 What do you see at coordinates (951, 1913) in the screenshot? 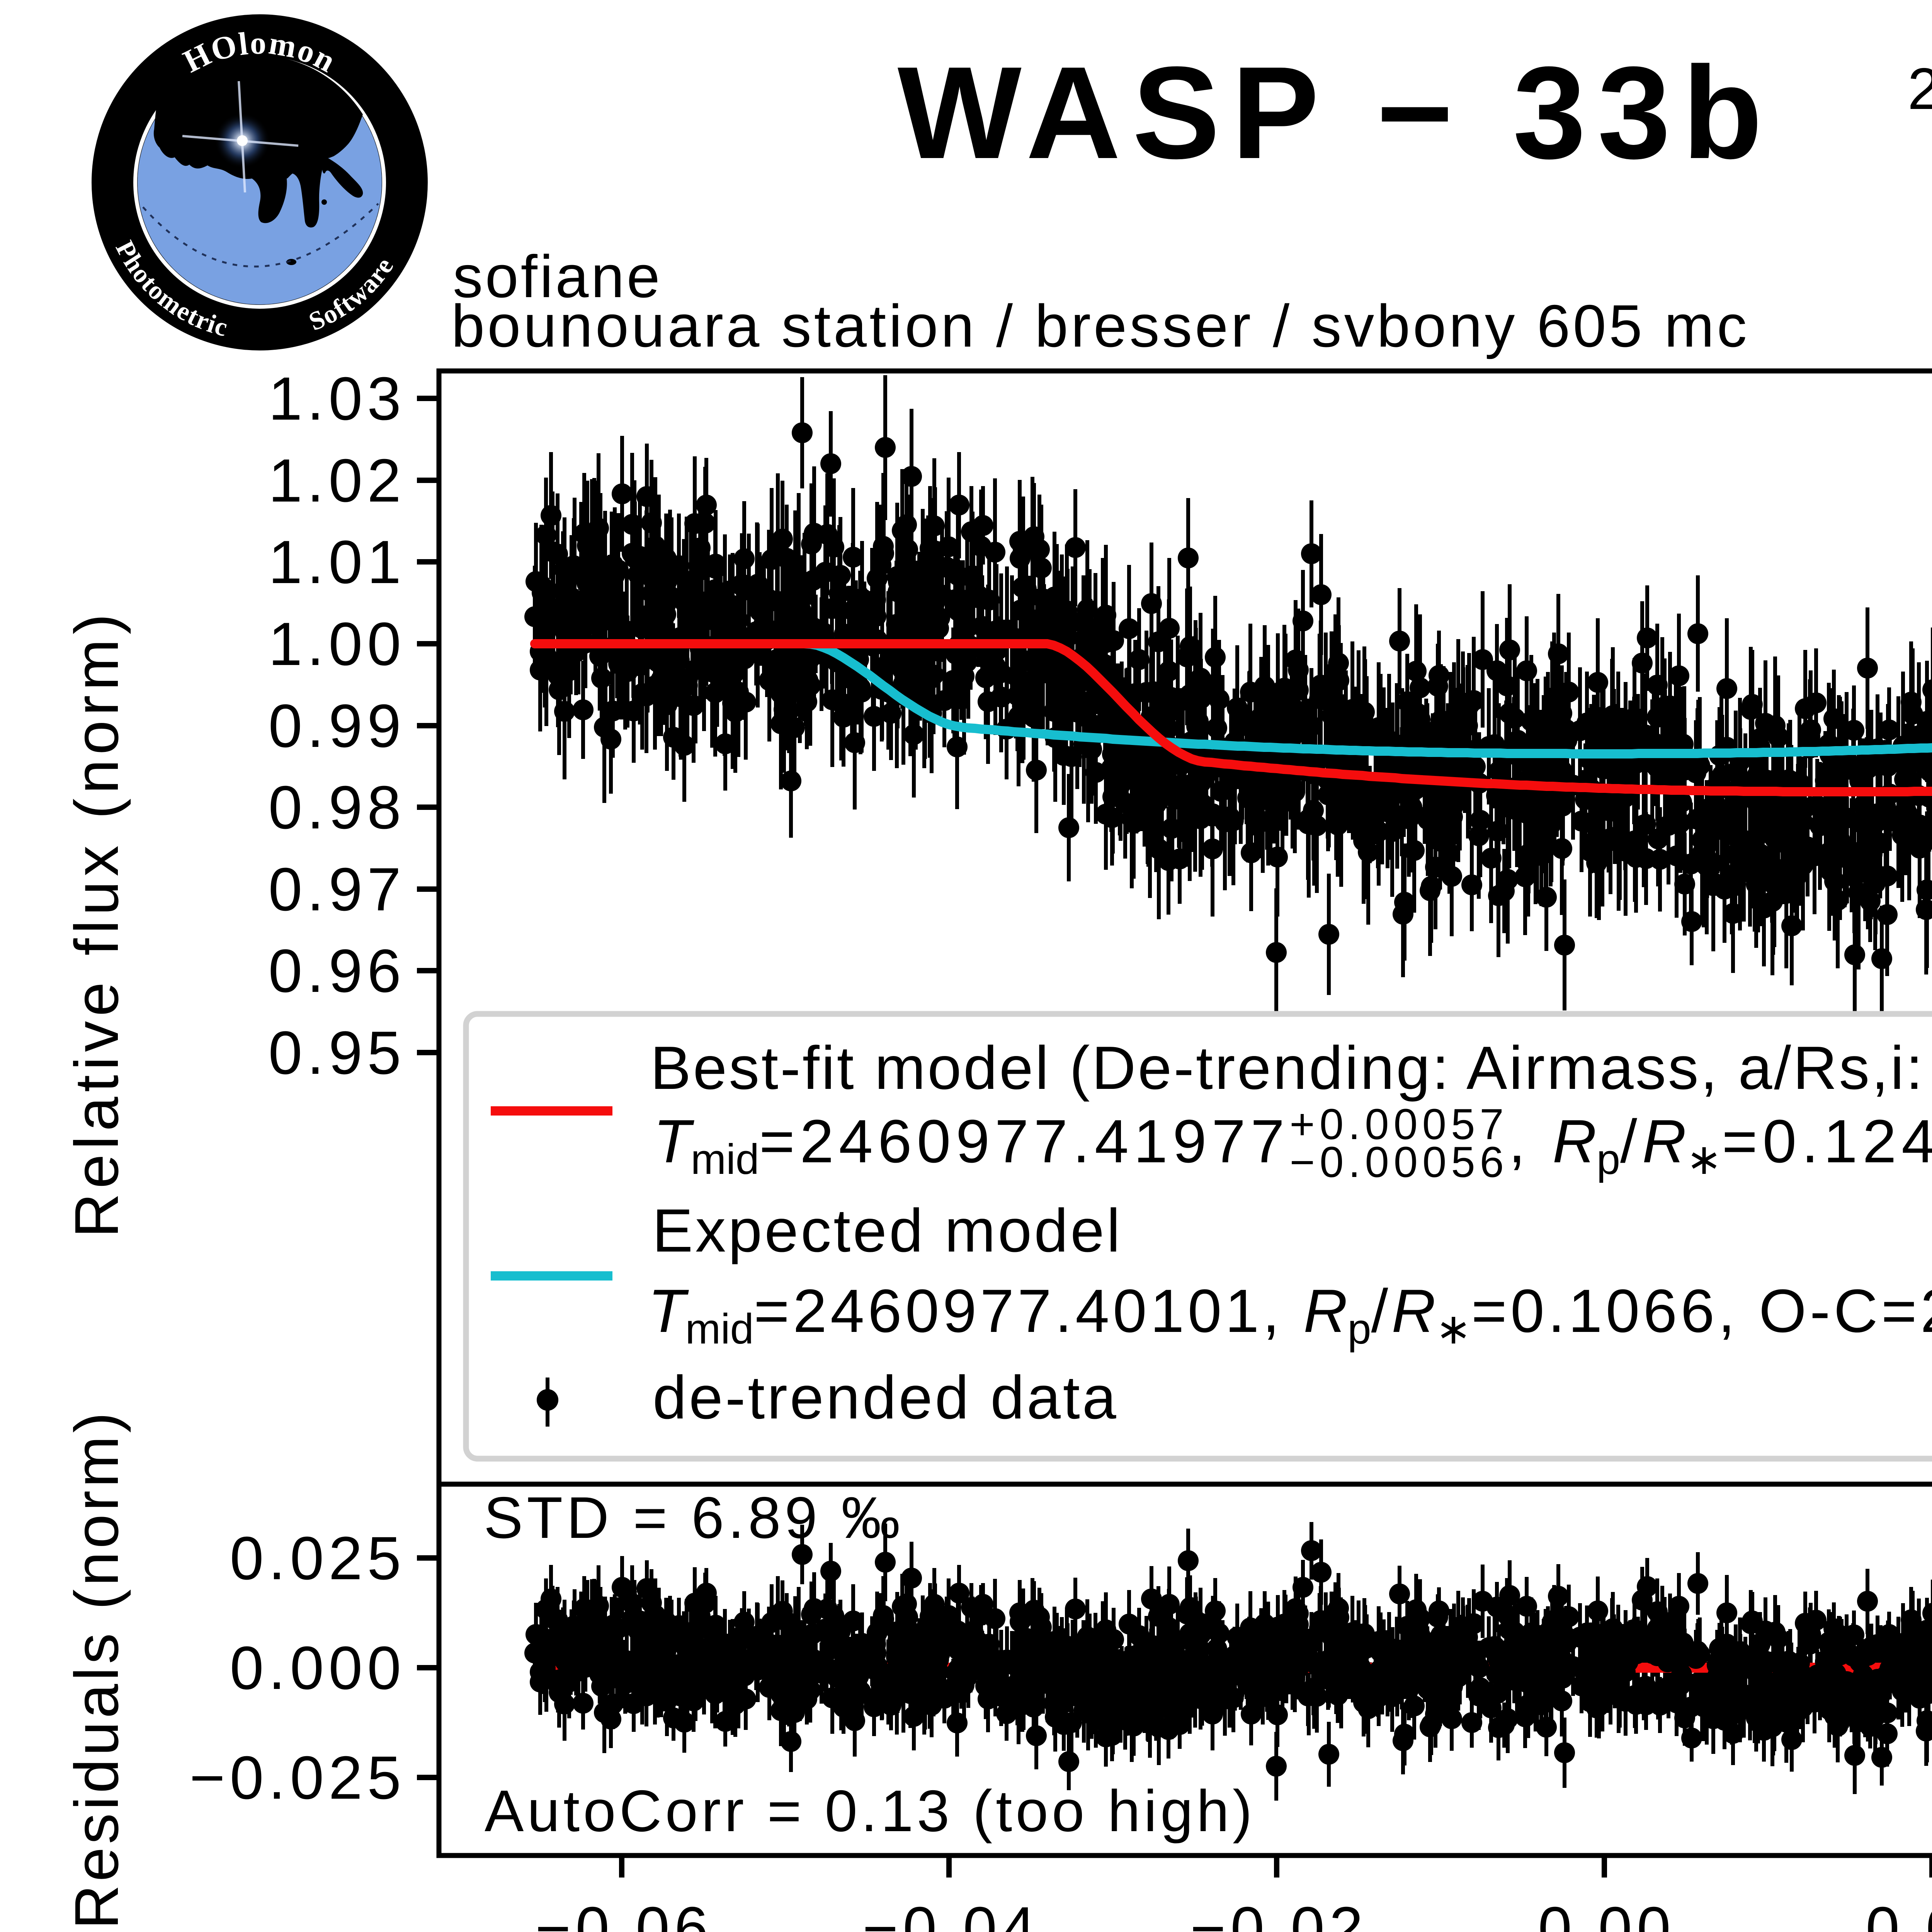
I see `svg-text: −0.04` at bounding box center [951, 1913].